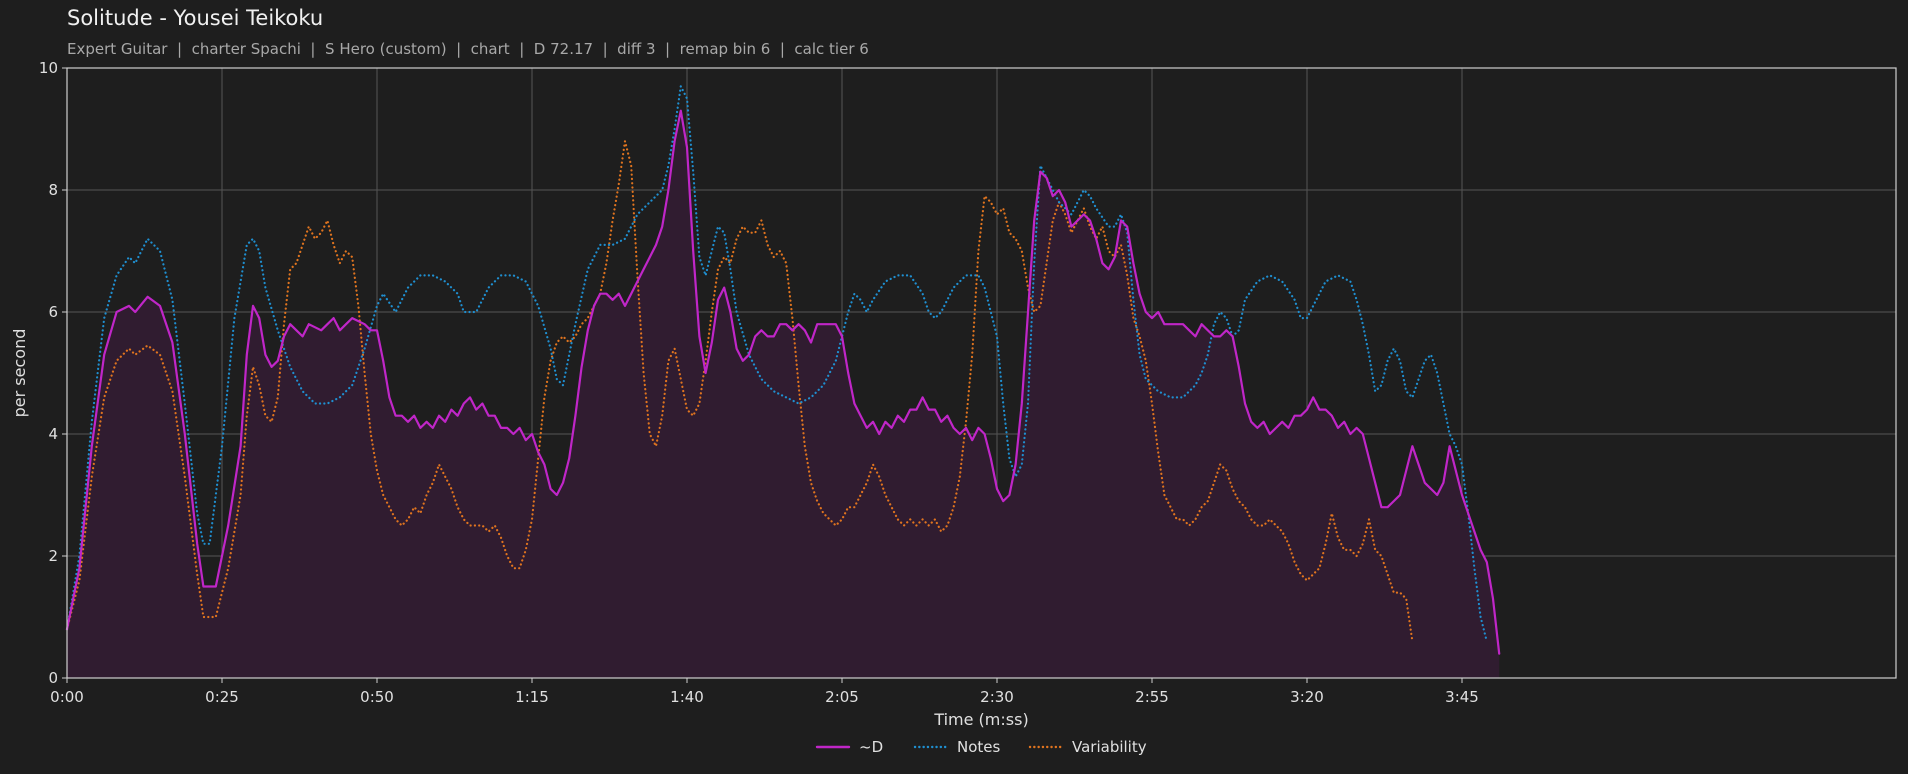 The height and width of the screenshot is (774, 1908). What do you see at coordinates (532, 697) in the screenshot?
I see `x-tick-label: 1:15` at bounding box center [532, 697].